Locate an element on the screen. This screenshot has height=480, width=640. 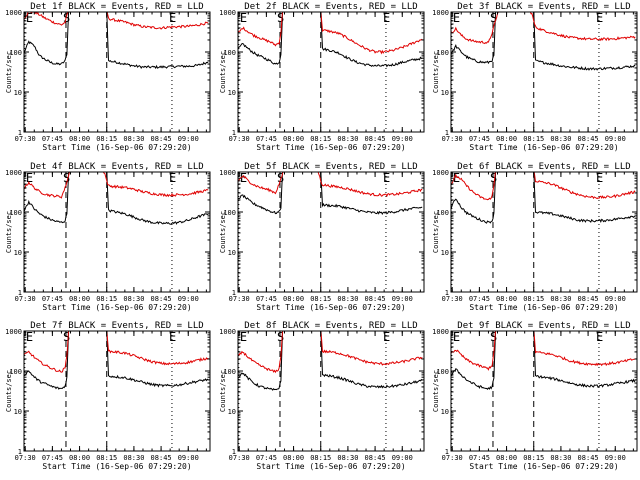
panel-title: Det 3f BLACK = Events, RED = LLD is located at coordinates (543, 7).